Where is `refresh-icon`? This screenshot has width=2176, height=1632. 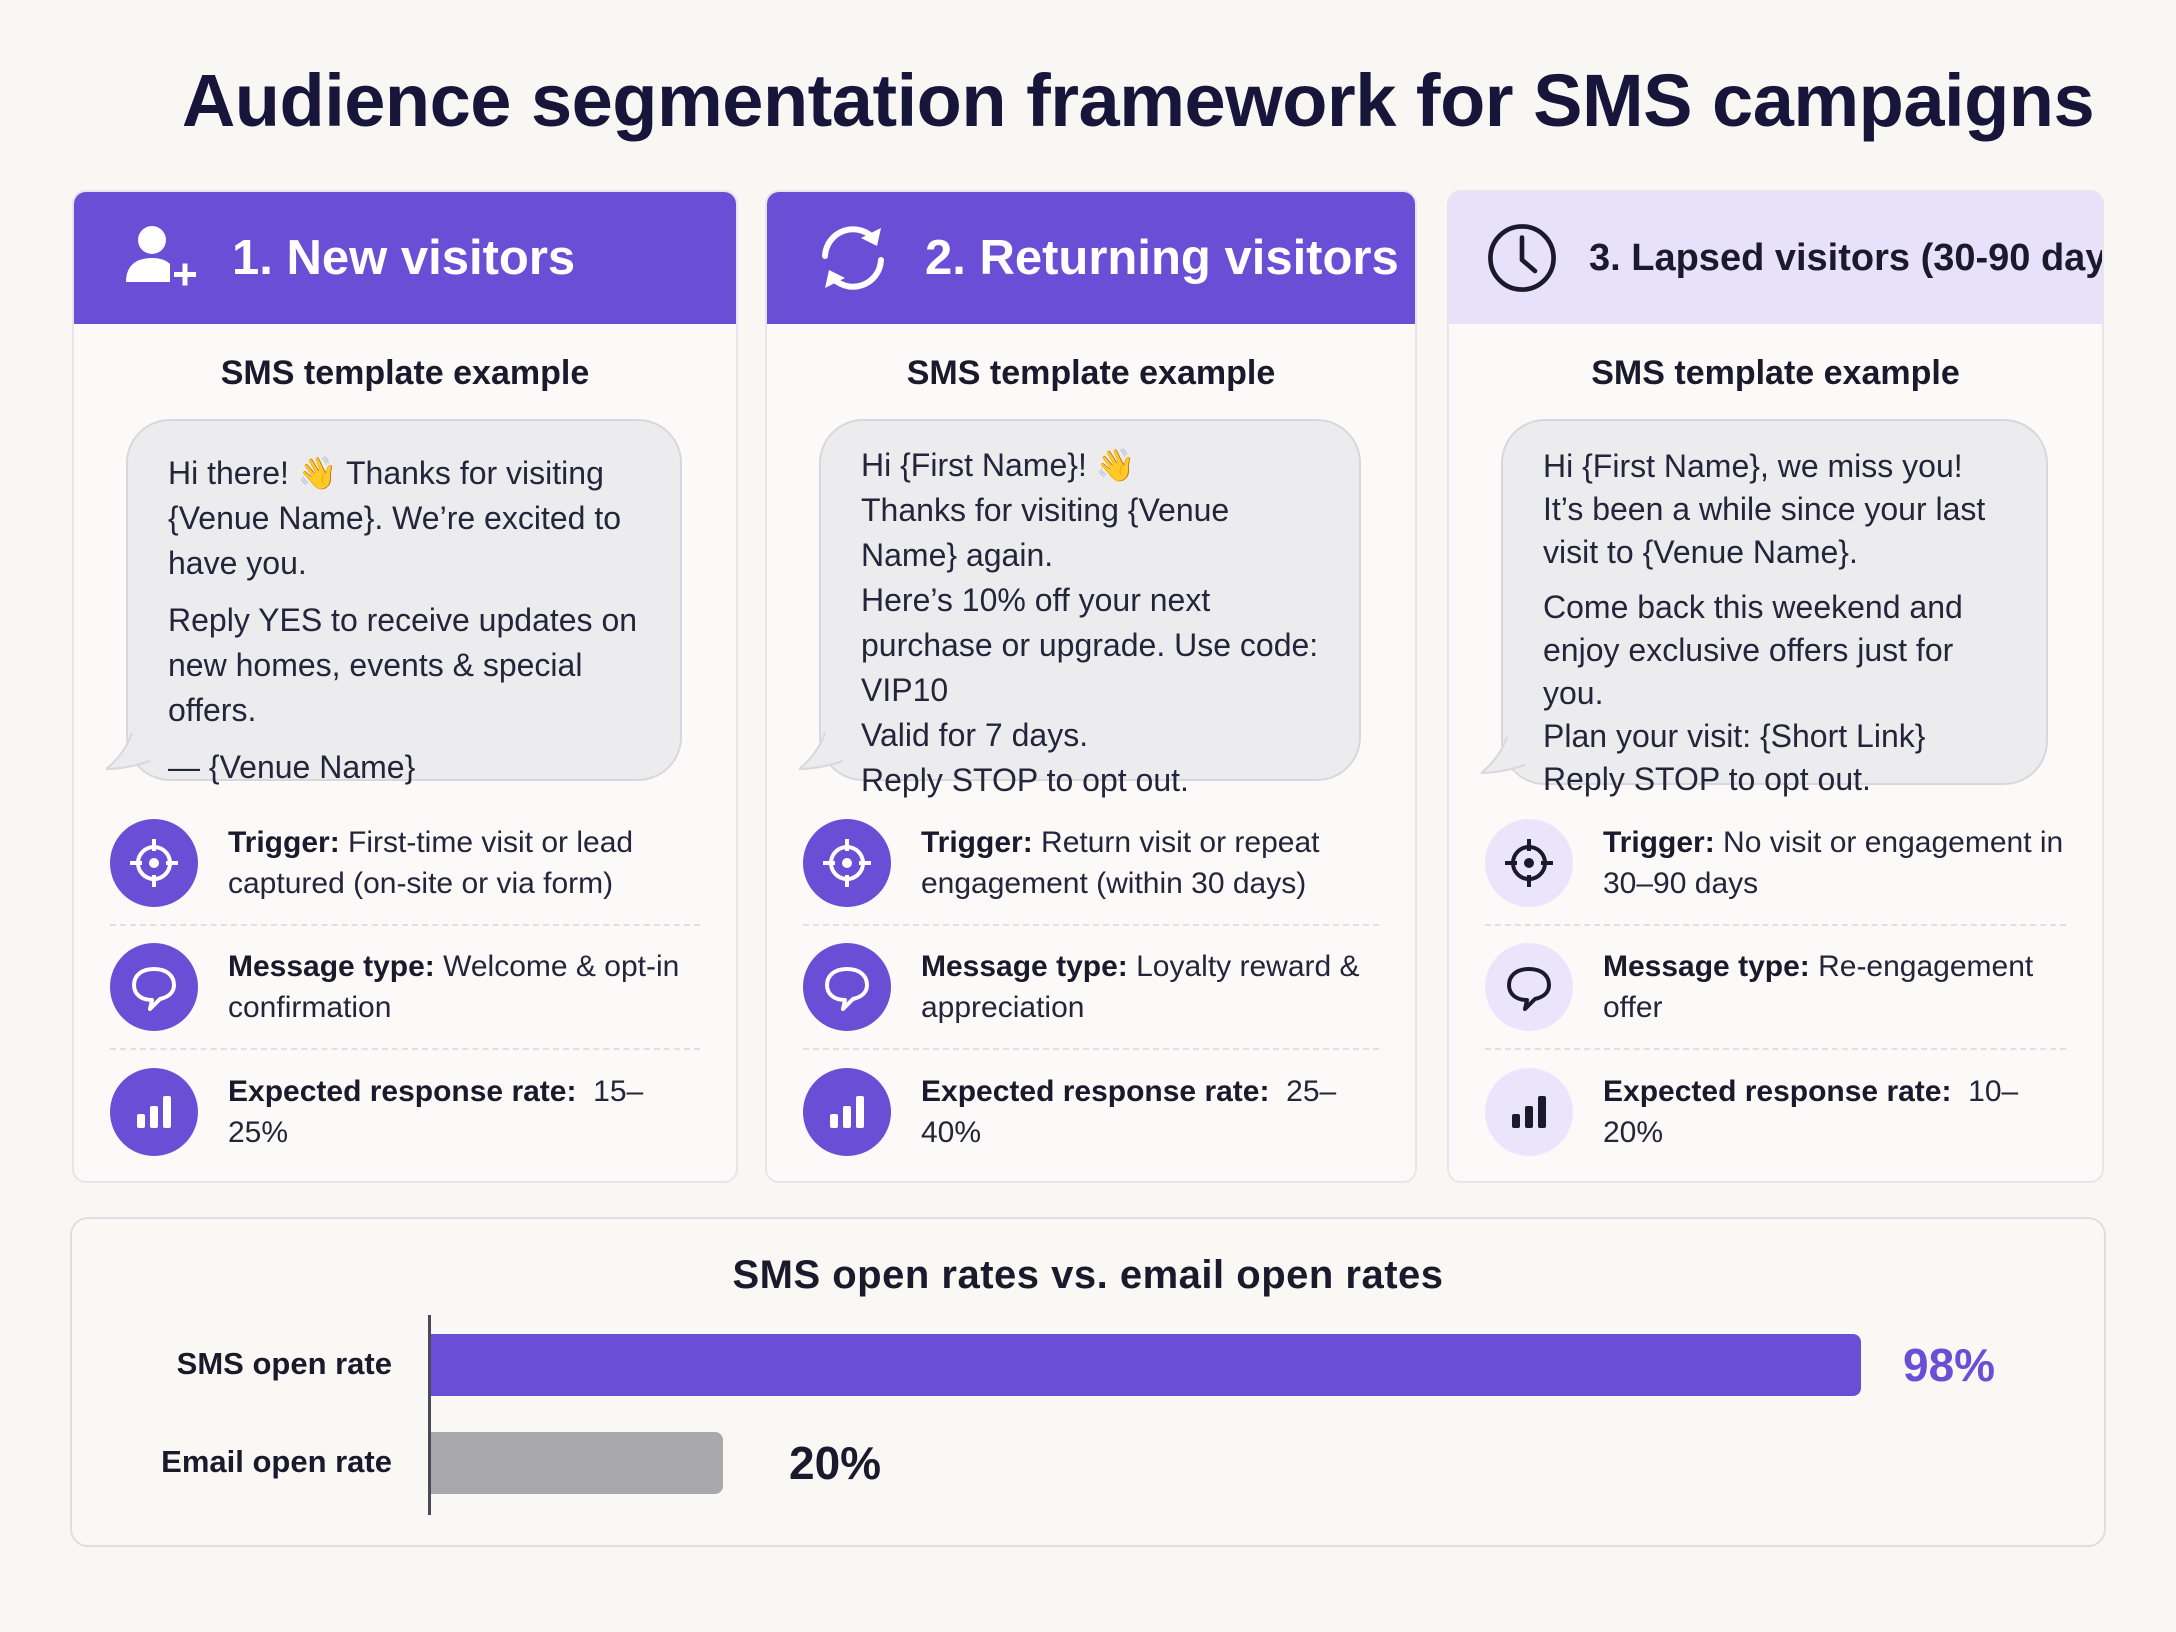 refresh-icon is located at coordinates (853, 258).